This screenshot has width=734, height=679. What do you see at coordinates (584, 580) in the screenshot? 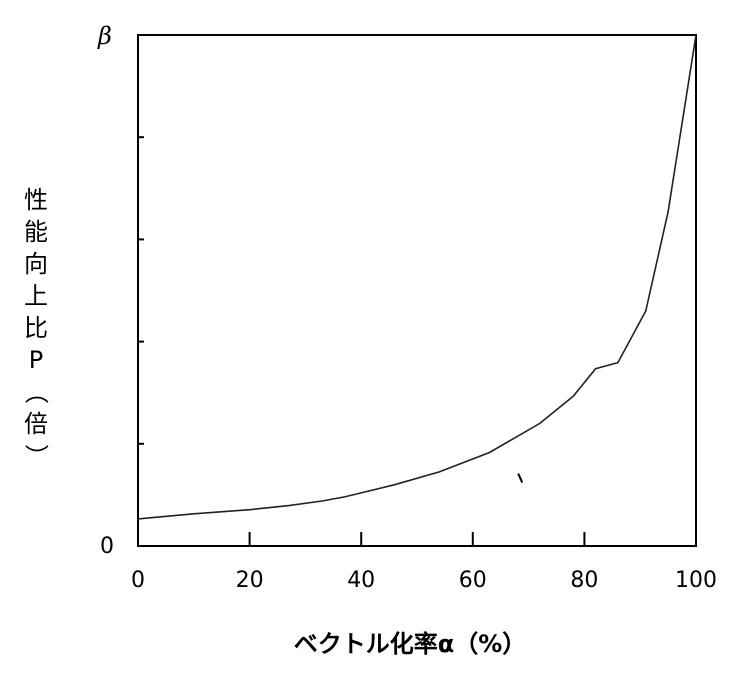
I see `x-tick-label: 80` at bounding box center [584, 580].